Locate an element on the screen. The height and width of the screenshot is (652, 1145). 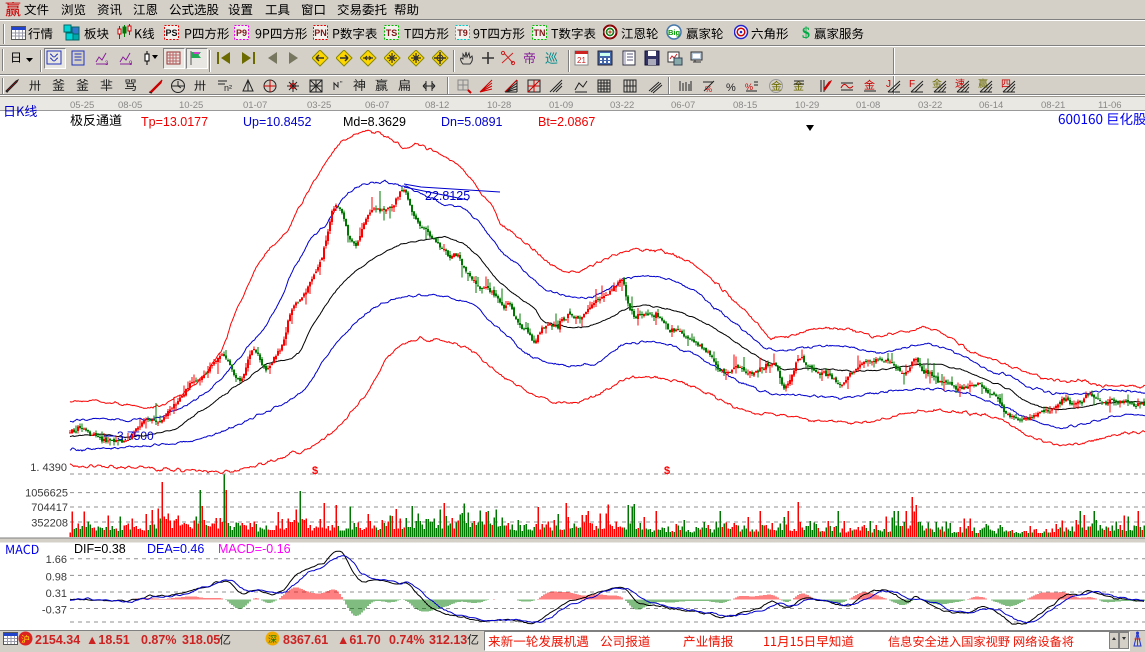
svg-text: 318.05 is located at coordinates (201, 640).